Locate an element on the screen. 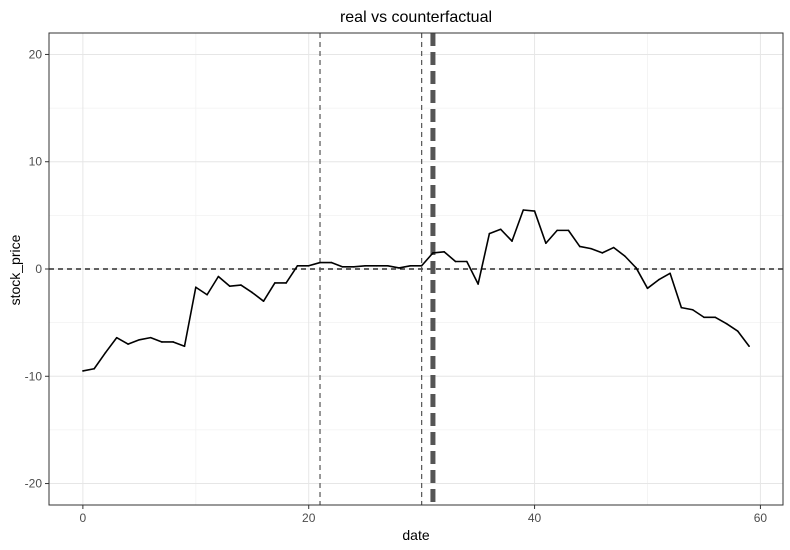  x-tick-label: 60 is located at coordinates (761, 518).